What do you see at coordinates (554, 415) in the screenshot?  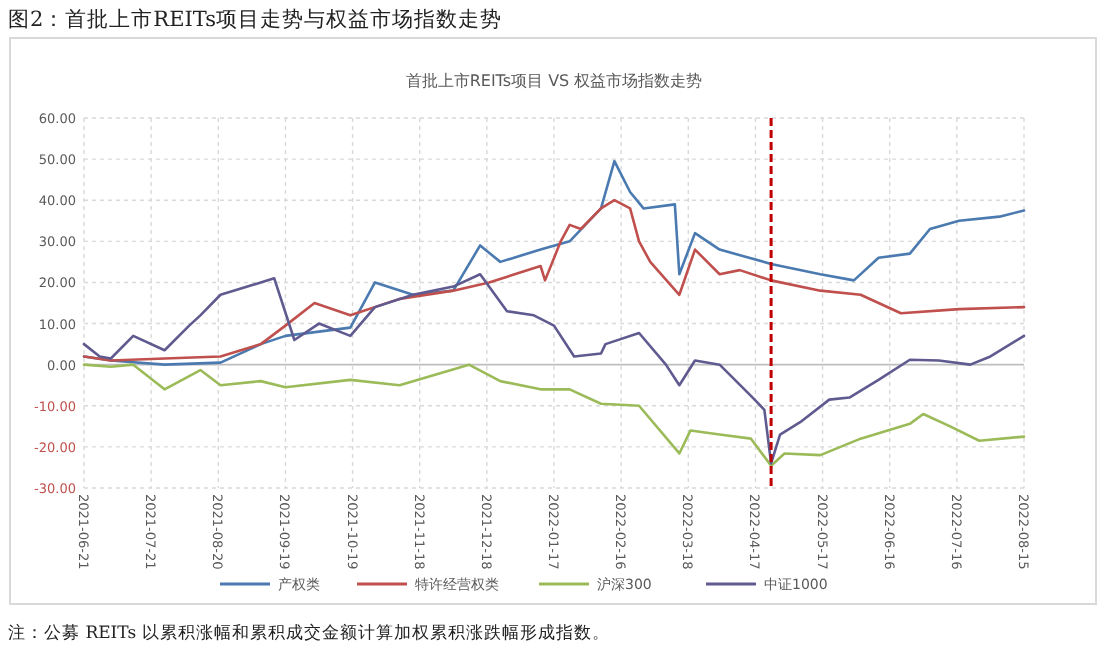 I see `line-series` at bounding box center [554, 415].